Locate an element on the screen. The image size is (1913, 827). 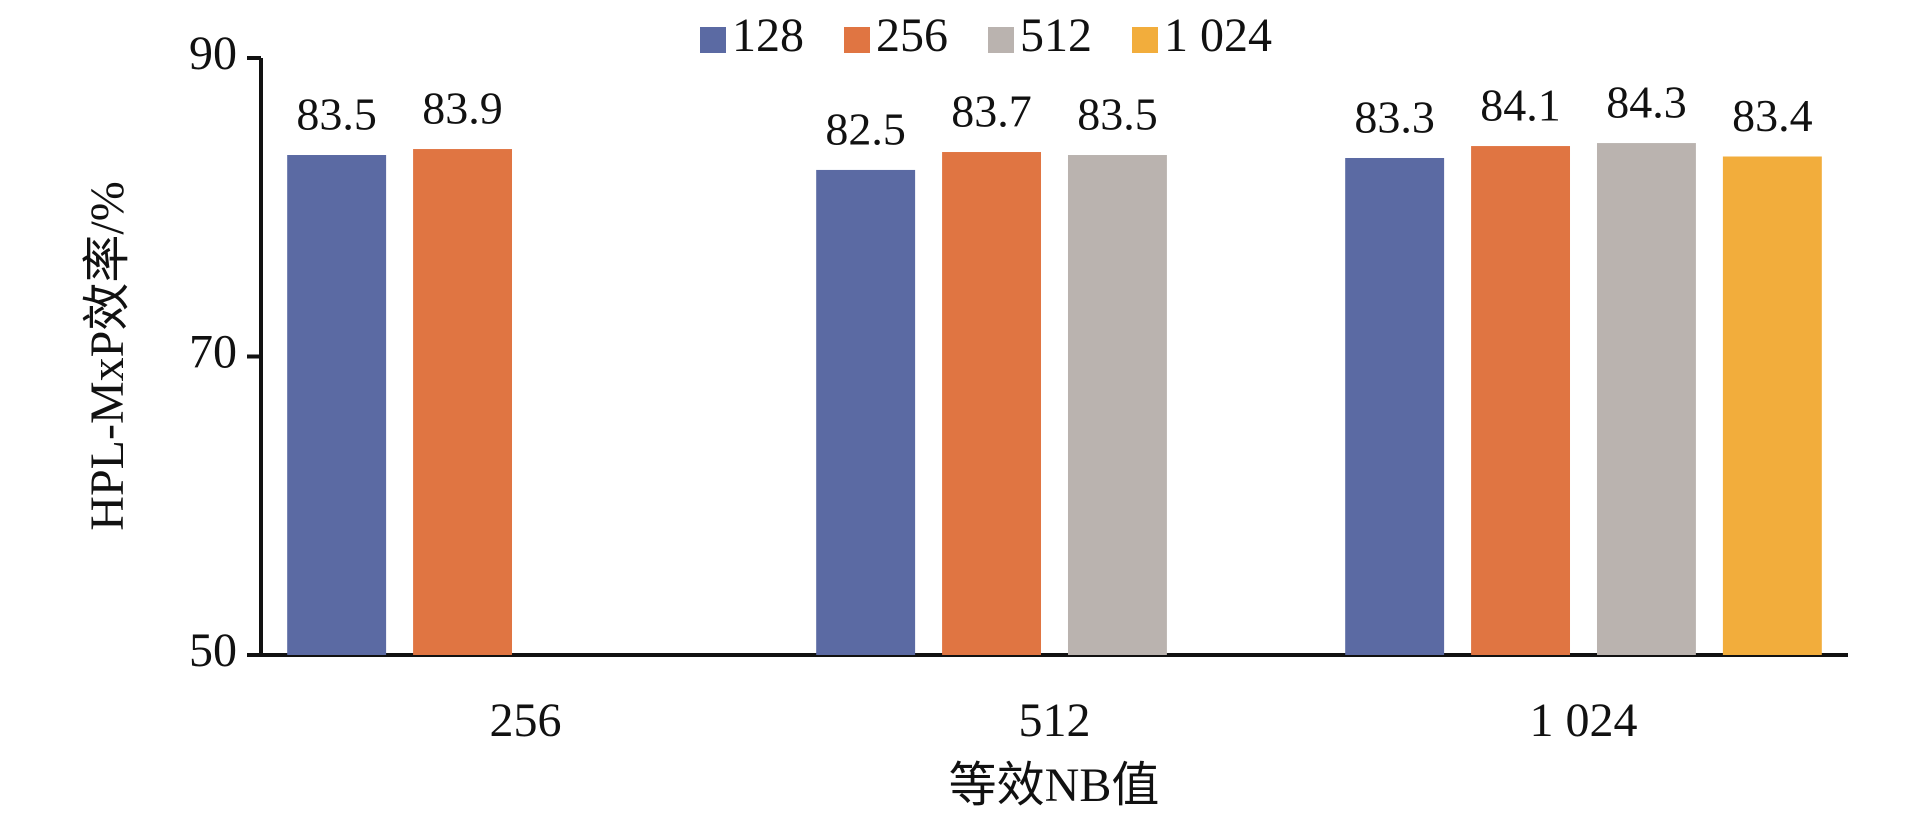
legend-label: 256 is located at coordinates (912, 35).